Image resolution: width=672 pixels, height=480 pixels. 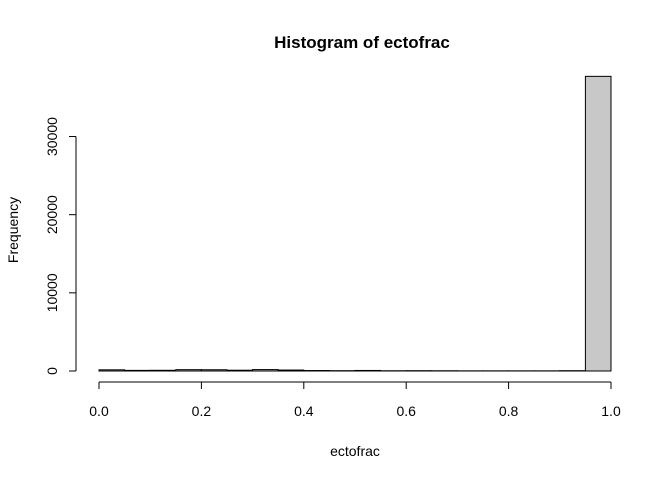 What do you see at coordinates (60, 246) in the screenshot?
I see `y-axis: 0 10000 20000 30000` at bounding box center [60, 246].